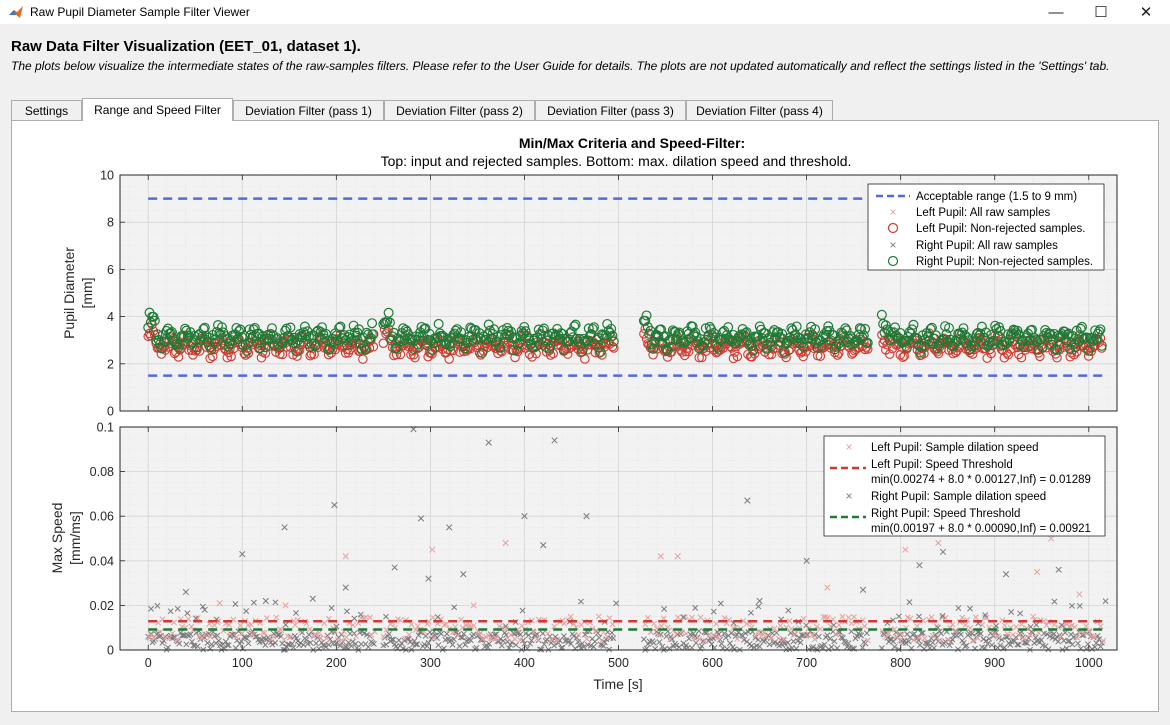  What do you see at coordinates (610, 110) in the screenshot?
I see `tab-deviation-filter-pass-3: Deviation Filter (pass 3)` at bounding box center [610, 110].